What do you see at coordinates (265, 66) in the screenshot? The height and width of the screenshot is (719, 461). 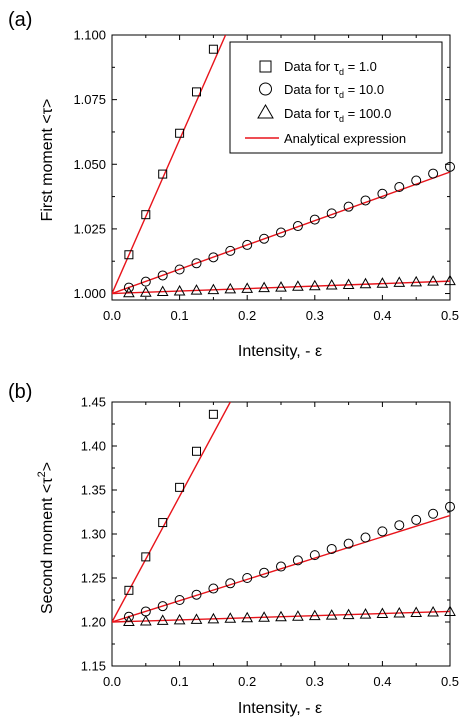 I see `legend-square-marker` at bounding box center [265, 66].